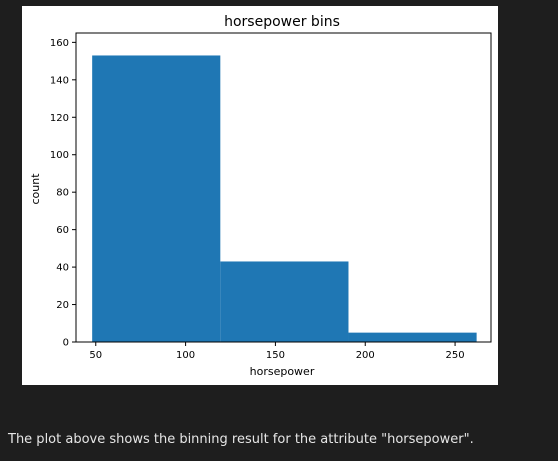  Describe the element at coordinates (59, 155) in the screenshot. I see `y-tick-label: 100` at that location.